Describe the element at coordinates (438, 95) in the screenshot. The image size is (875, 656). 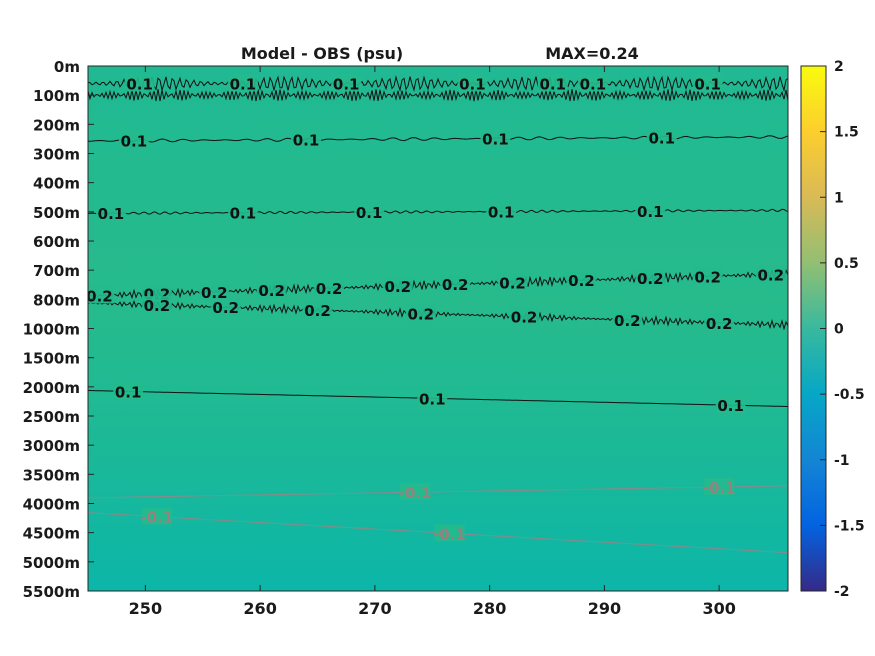
I see `contour-line-band` at that location.